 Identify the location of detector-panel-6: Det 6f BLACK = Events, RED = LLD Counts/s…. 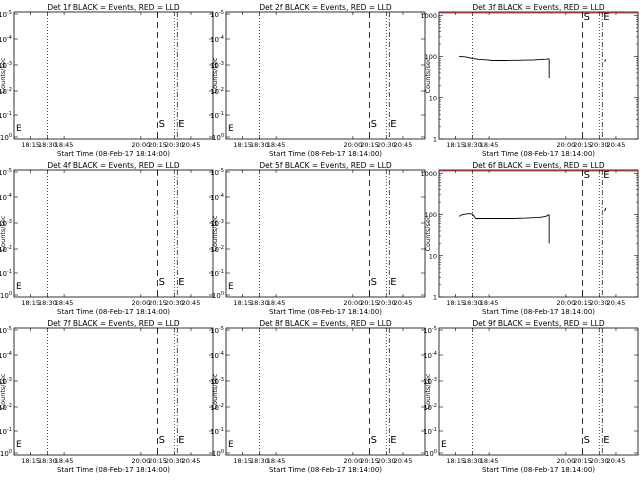
(529, 238).